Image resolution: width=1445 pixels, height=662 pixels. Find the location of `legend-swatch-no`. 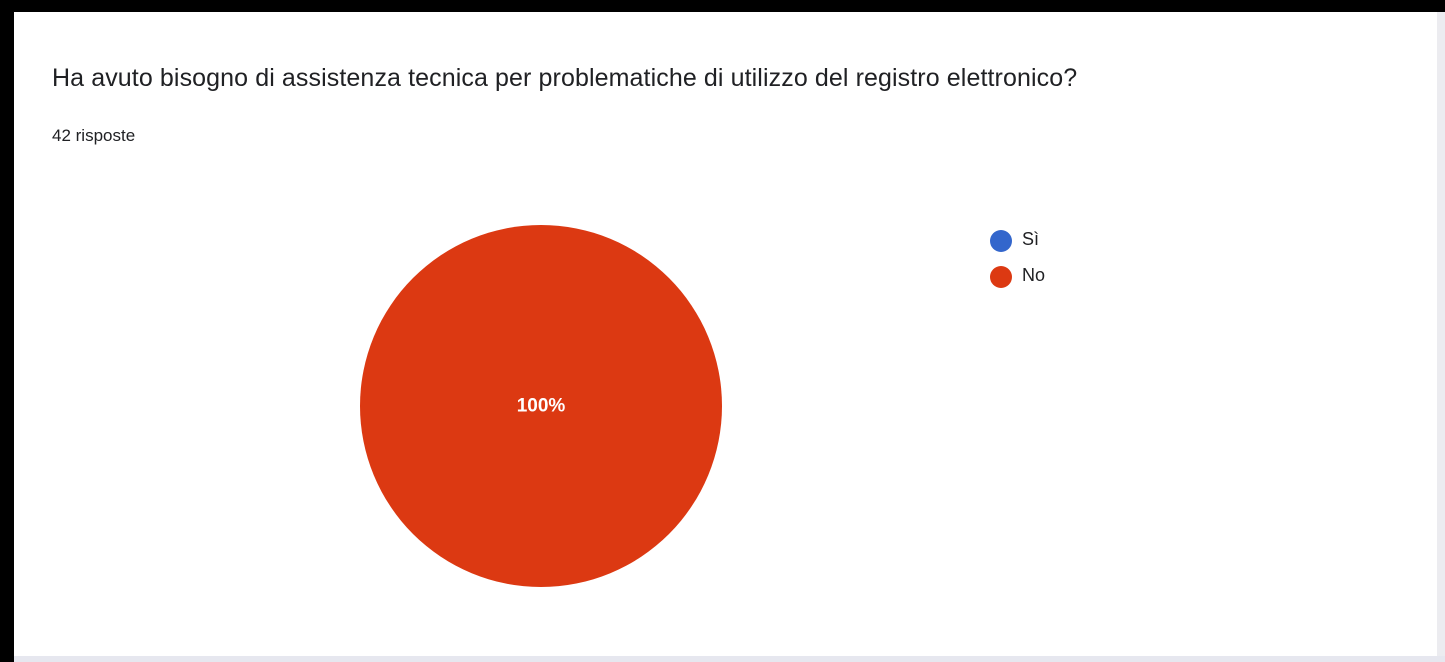

legend-swatch-no is located at coordinates (1001, 277).